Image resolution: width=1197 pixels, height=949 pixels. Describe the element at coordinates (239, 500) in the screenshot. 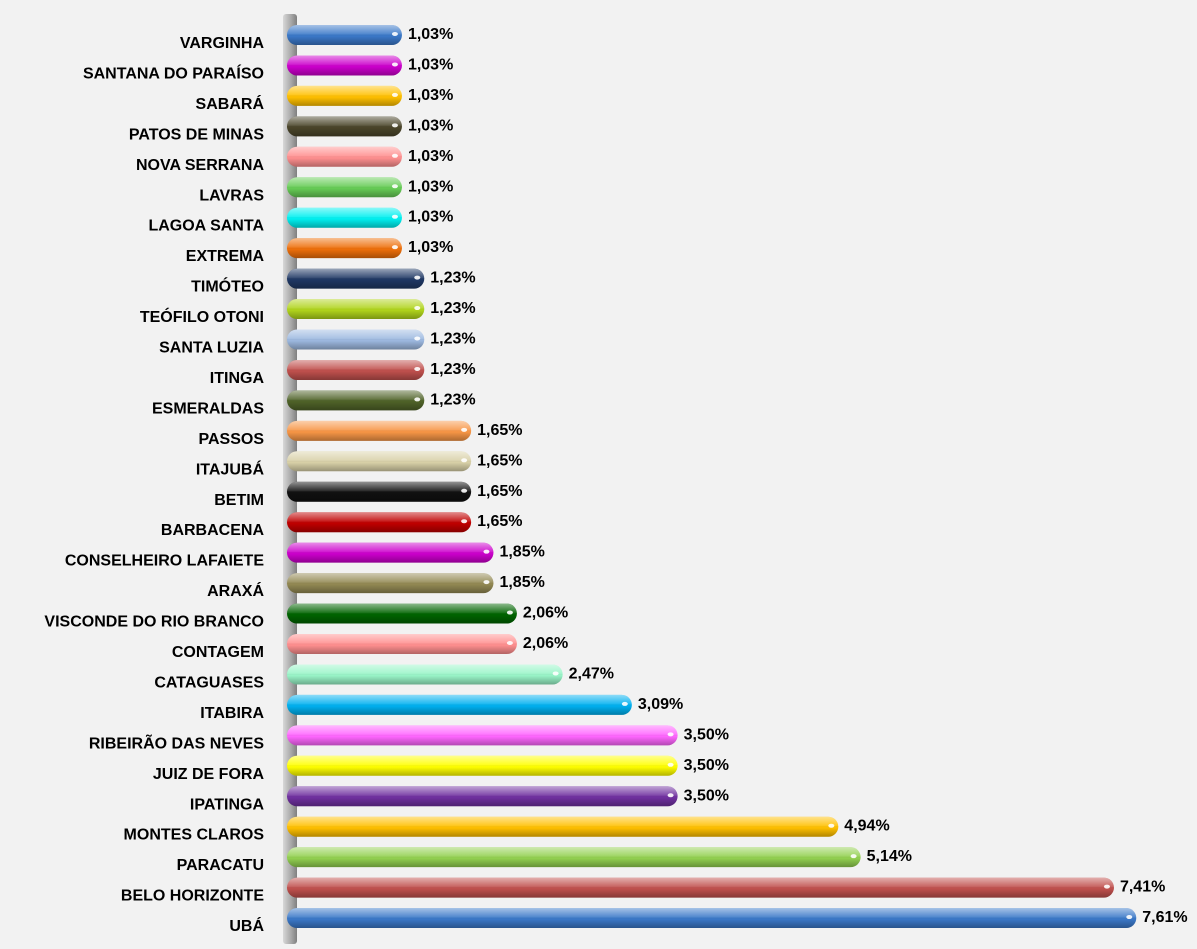

I see `category-label-15: BETIM` at that location.